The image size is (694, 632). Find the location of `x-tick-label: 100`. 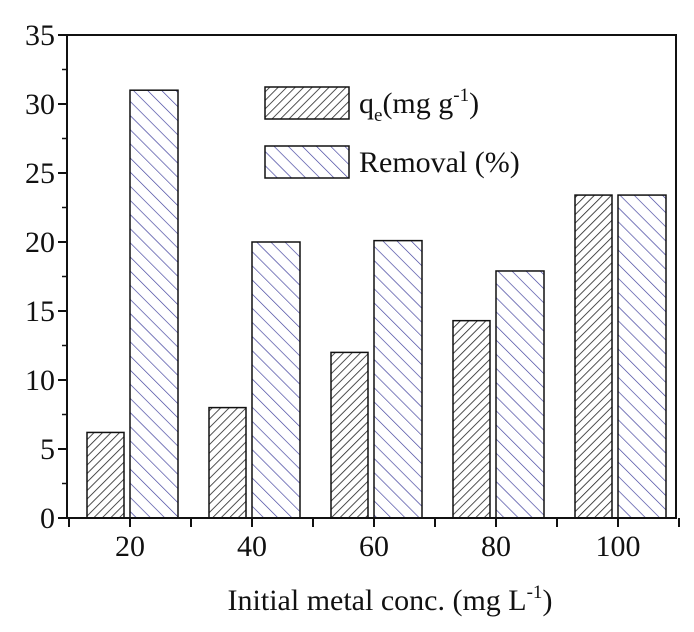

x-tick-label: 100 is located at coordinates (618, 546).